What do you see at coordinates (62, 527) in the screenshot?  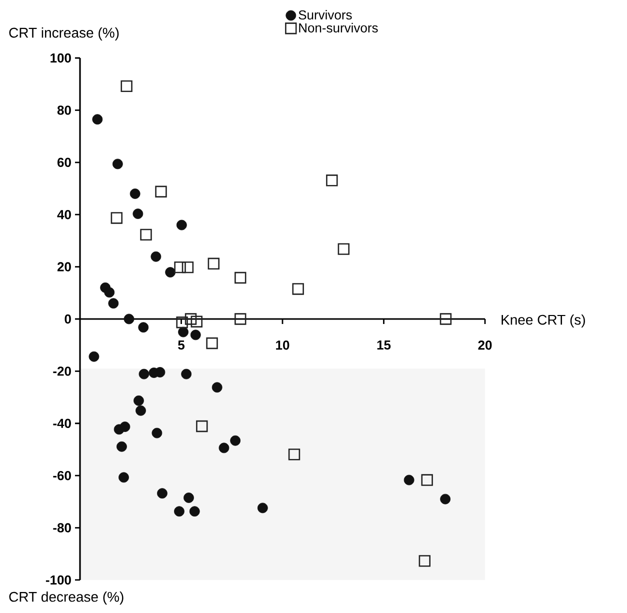 I see `y-tick-label: -80` at bounding box center [62, 527].